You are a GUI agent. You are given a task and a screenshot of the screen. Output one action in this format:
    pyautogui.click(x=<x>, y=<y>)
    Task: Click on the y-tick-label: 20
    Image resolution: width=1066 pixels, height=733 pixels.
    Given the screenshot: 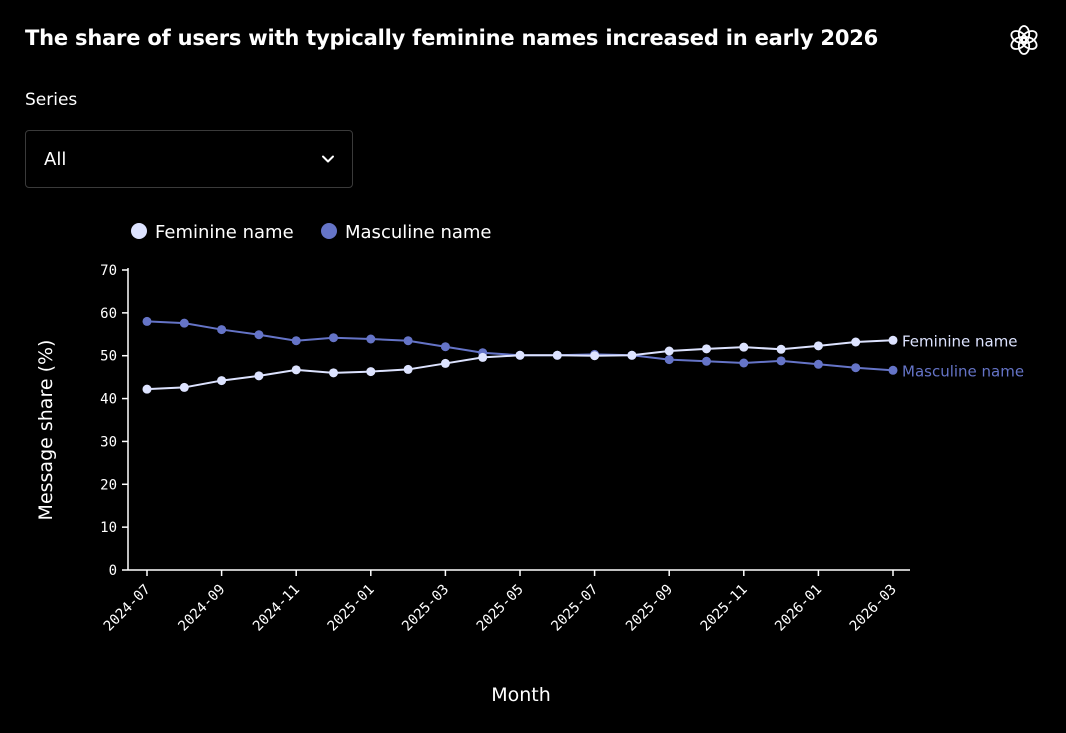 What is the action you would take?
    pyautogui.click(x=108, y=485)
    